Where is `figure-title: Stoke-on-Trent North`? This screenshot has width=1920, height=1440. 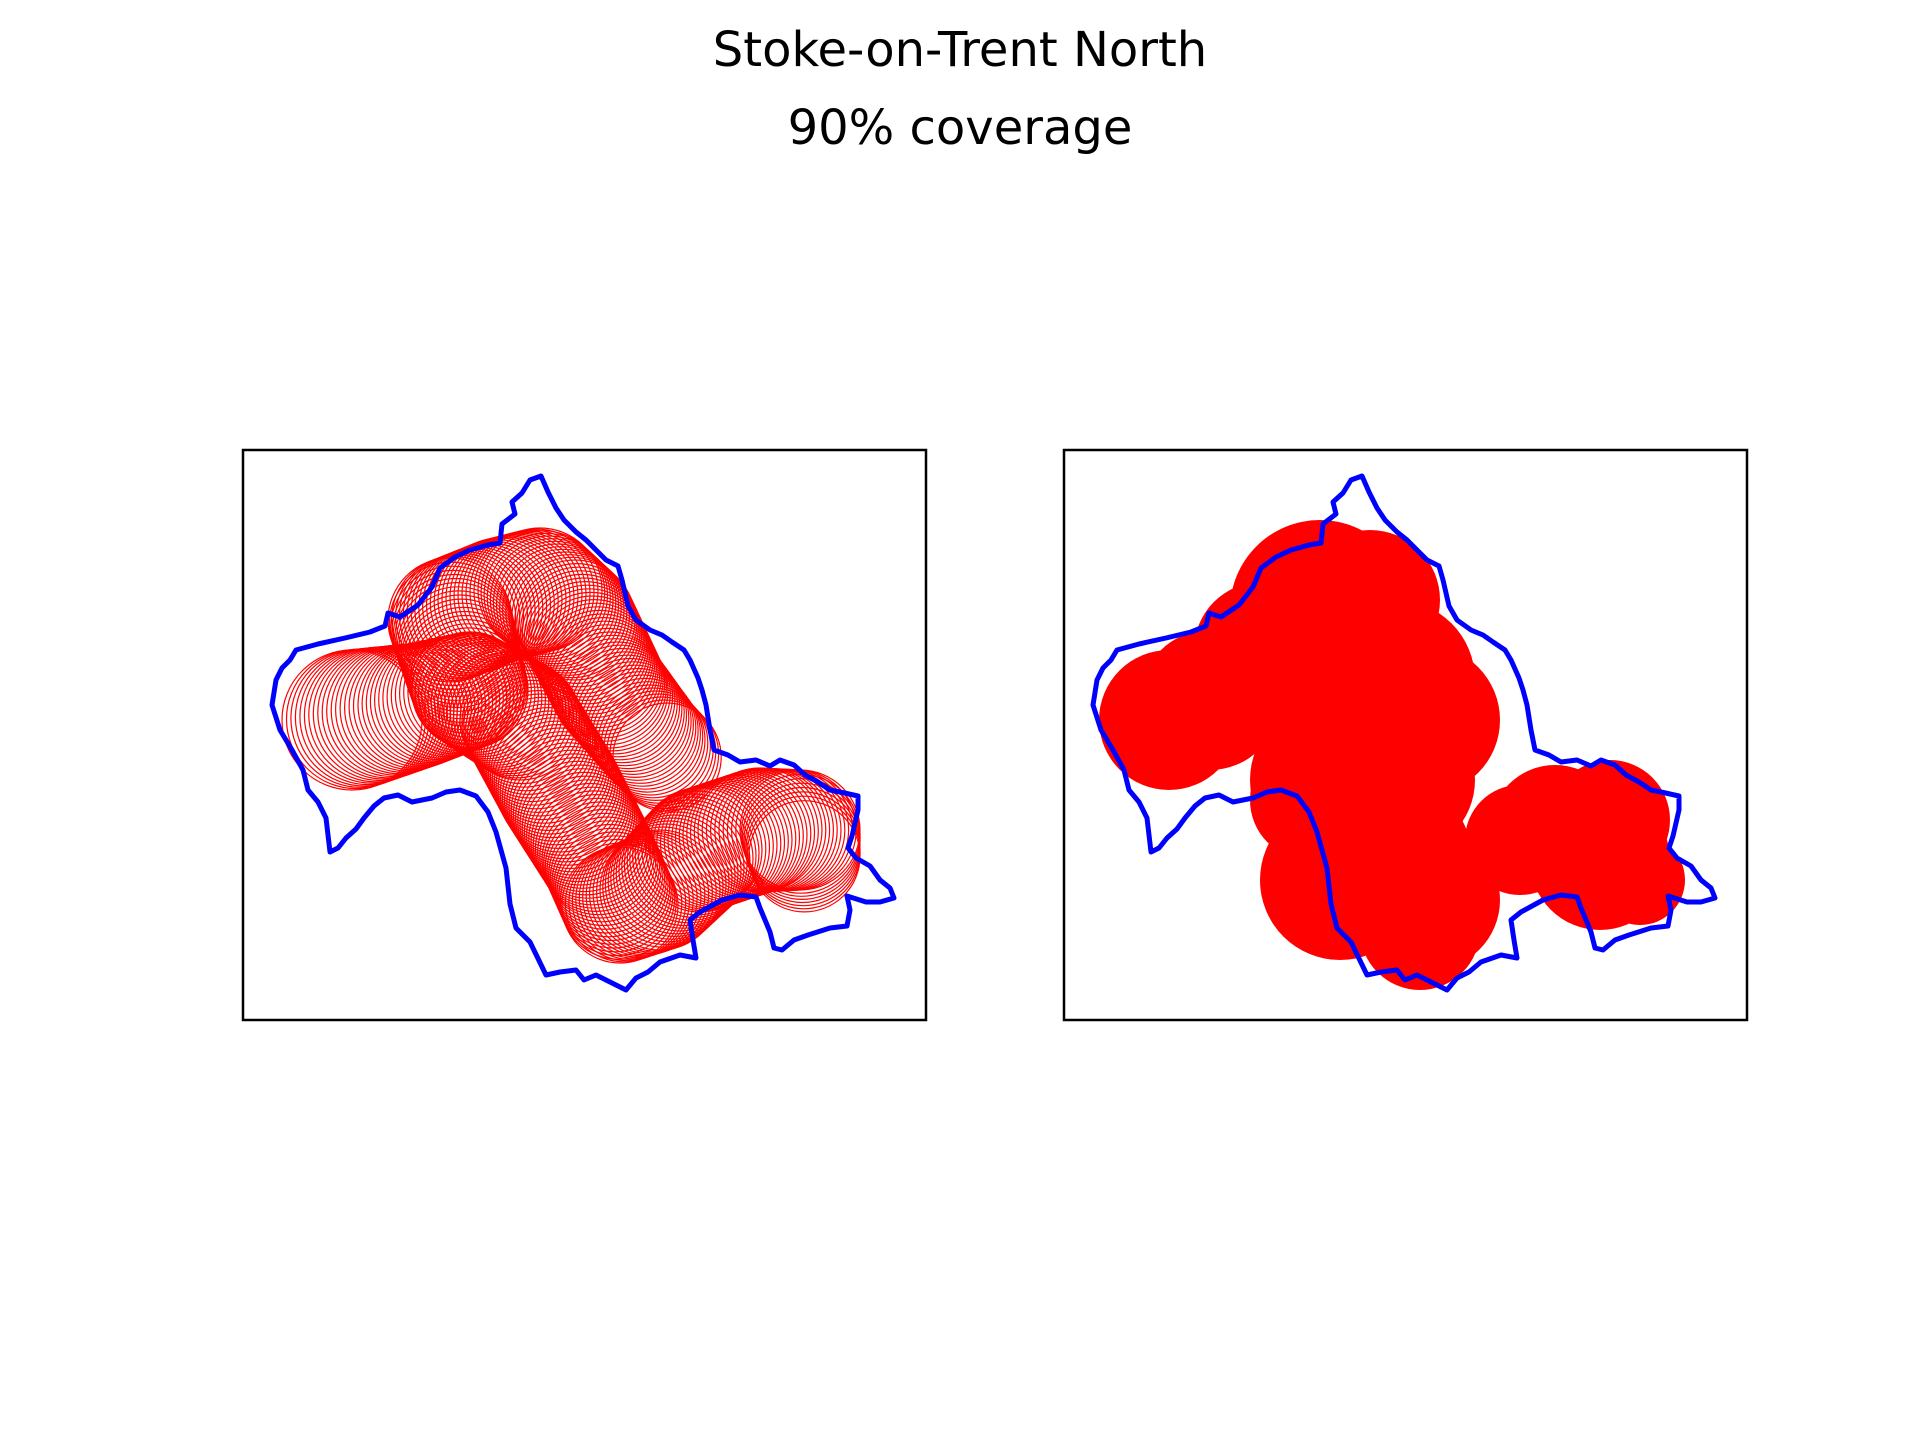
figure-title: Stoke-on-Trent North is located at coordinates (960, 50).